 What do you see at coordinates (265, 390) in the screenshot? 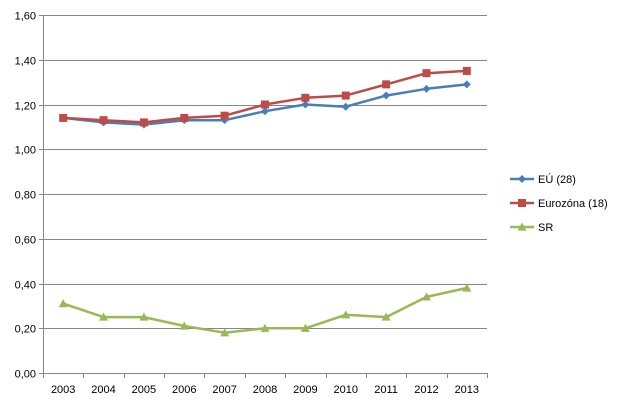
I see `x-tick-label: 2008` at bounding box center [265, 390].